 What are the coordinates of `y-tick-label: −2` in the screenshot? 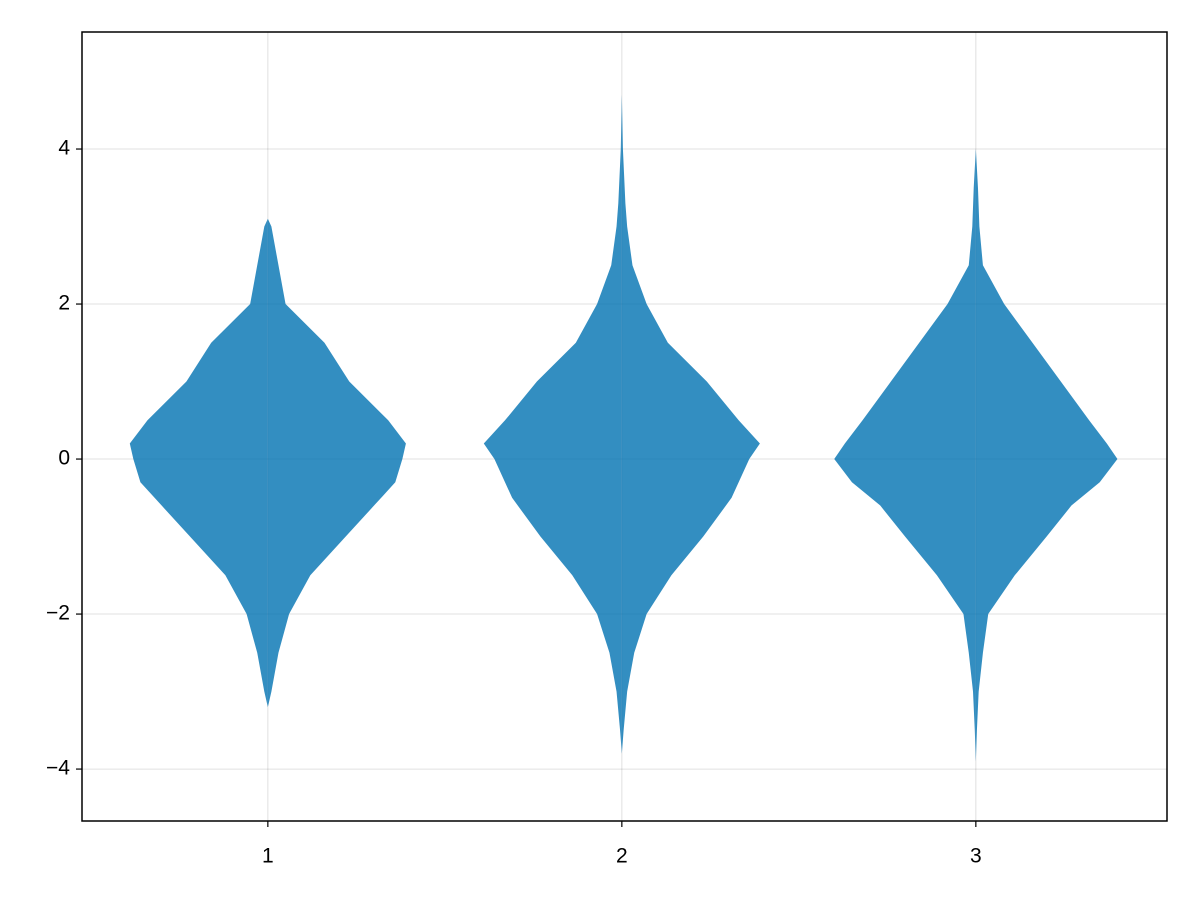 It's located at (58, 613).